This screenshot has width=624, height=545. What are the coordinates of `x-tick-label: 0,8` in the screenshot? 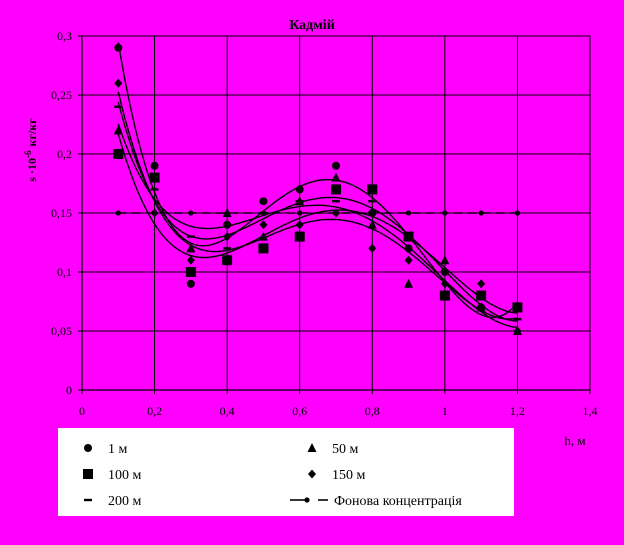 It's located at (372, 411).